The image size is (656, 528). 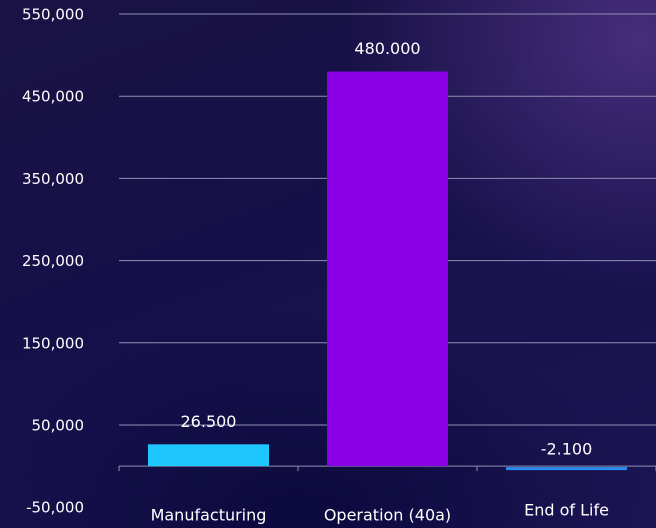 What do you see at coordinates (566, 469) in the screenshot?
I see `bar-end-of-life` at bounding box center [566, 469].